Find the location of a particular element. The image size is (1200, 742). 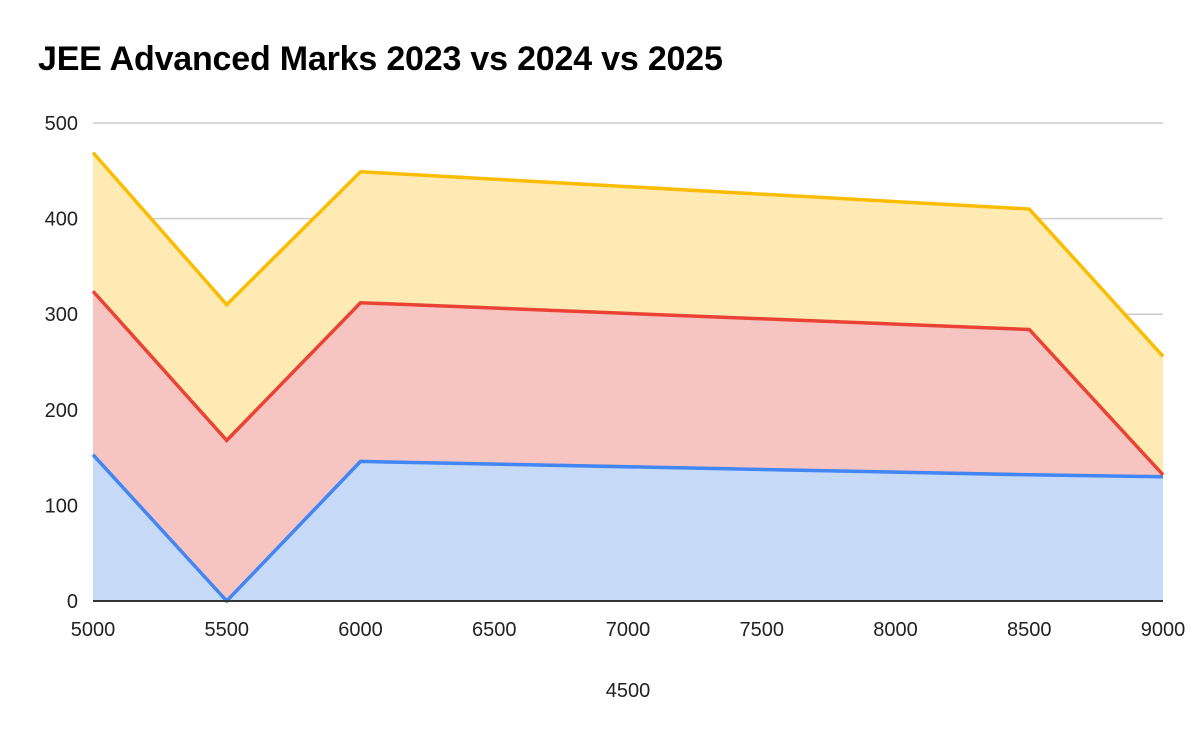

y-tick-label: 100 is located at coordinates (61, 506).